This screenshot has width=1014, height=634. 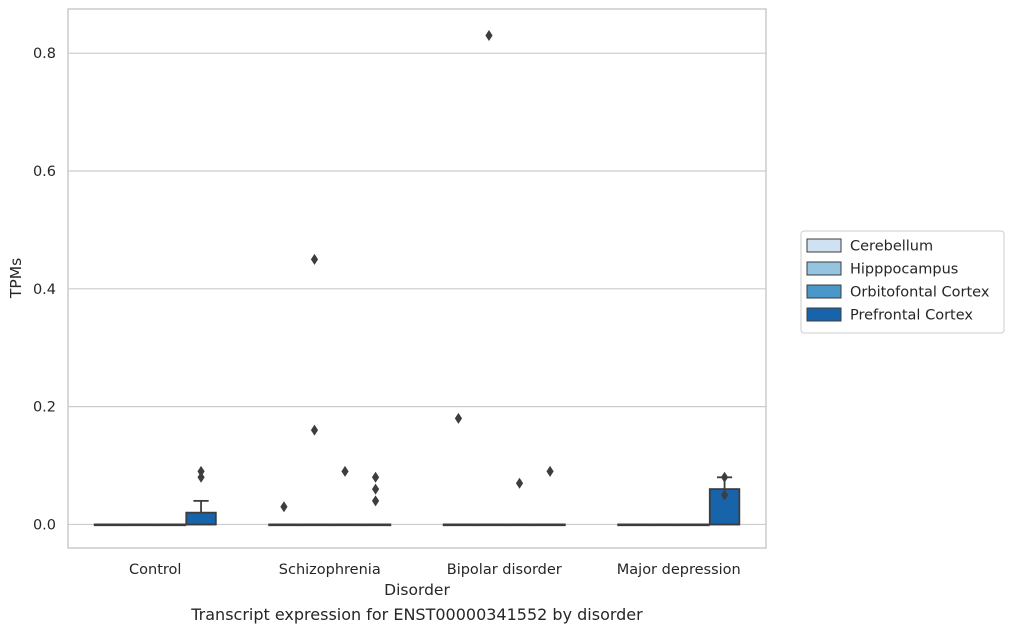 I want to click on y-tick-label: 0.2, so click(x=44, y=408).